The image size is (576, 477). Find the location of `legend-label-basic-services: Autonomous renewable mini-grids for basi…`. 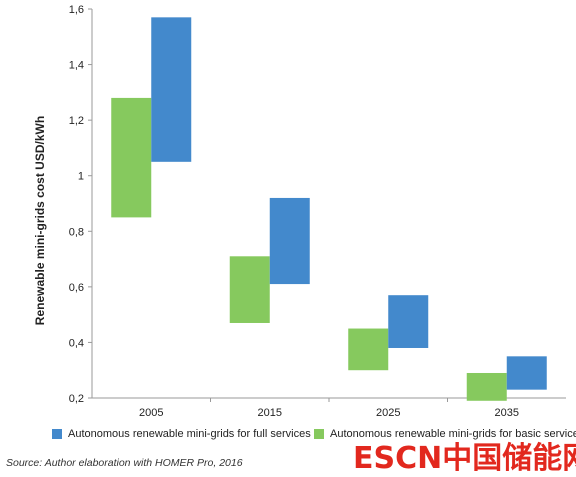

legend-label-basic-services: Autonomous renewable mini-grids for basi… is located at coordinates (453, 434).